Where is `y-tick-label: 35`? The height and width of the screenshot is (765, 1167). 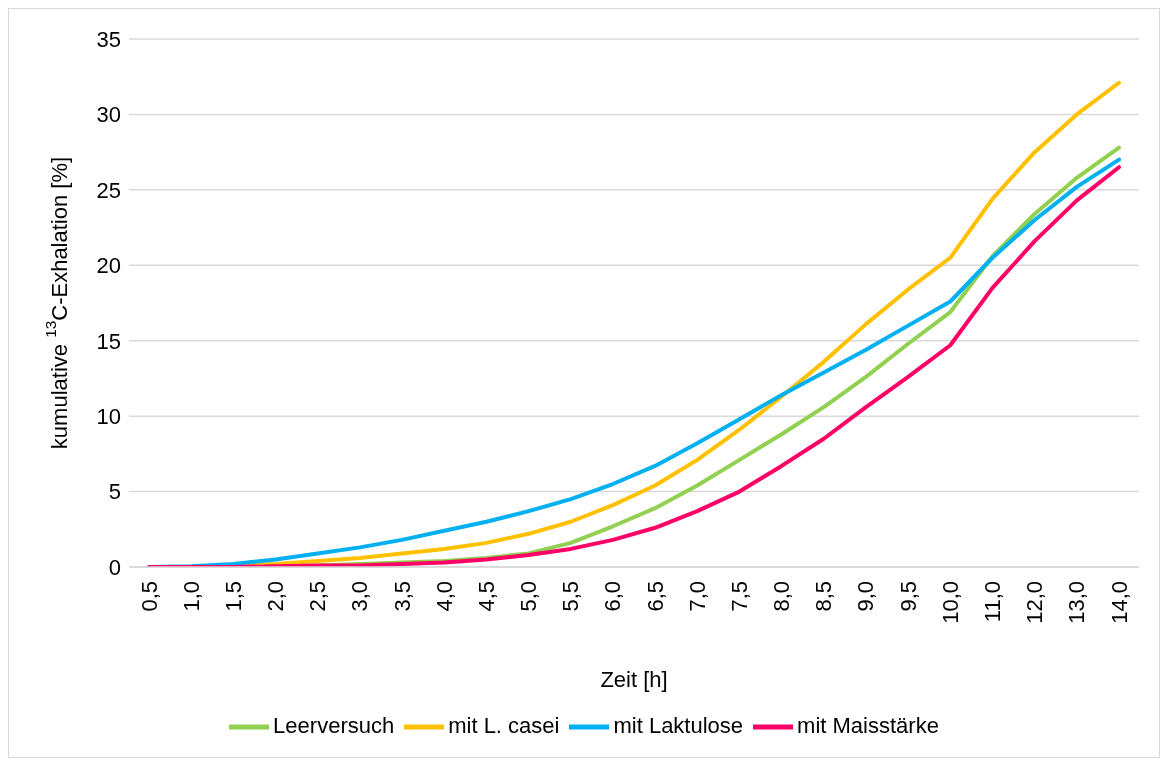 y-tick-label: 35 is located at coordinates (108, 39).